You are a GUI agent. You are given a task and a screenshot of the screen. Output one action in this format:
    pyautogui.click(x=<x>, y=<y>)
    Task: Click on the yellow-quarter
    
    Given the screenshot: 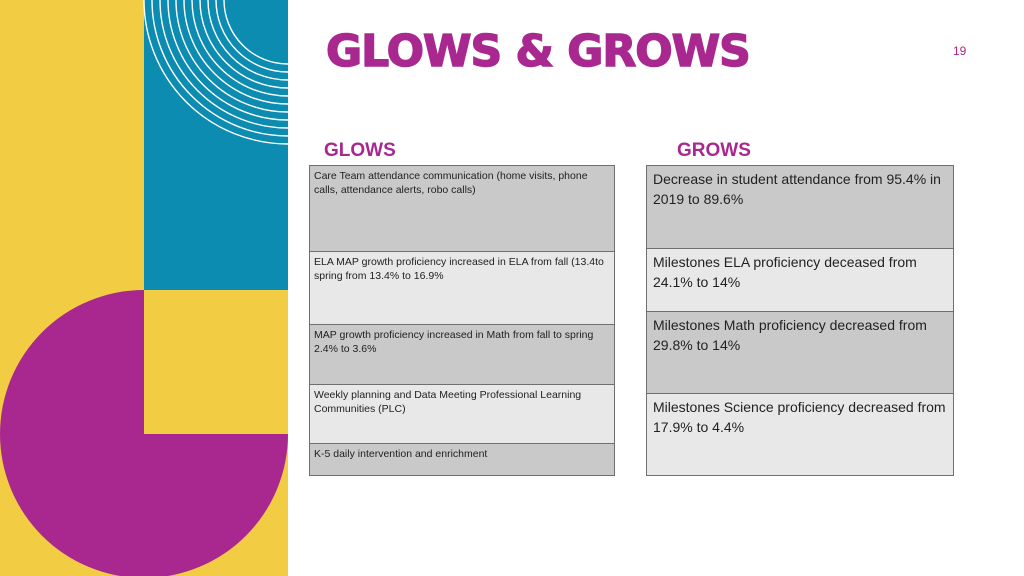 What is the action you would take?
    pyautogui.click(x=216, y=362)
    